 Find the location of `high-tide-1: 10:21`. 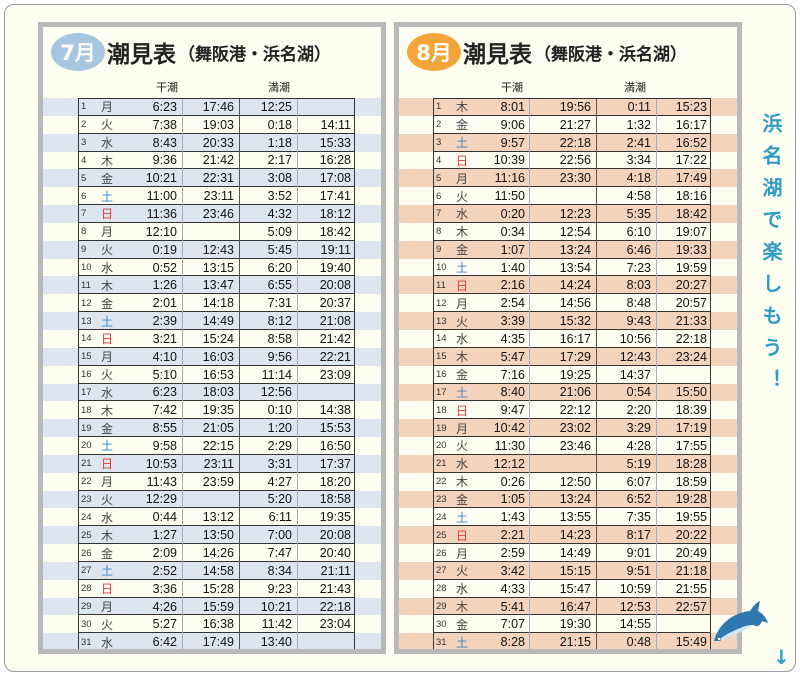

high-tide-1: 10:21 is located at coordinates (276, 606).